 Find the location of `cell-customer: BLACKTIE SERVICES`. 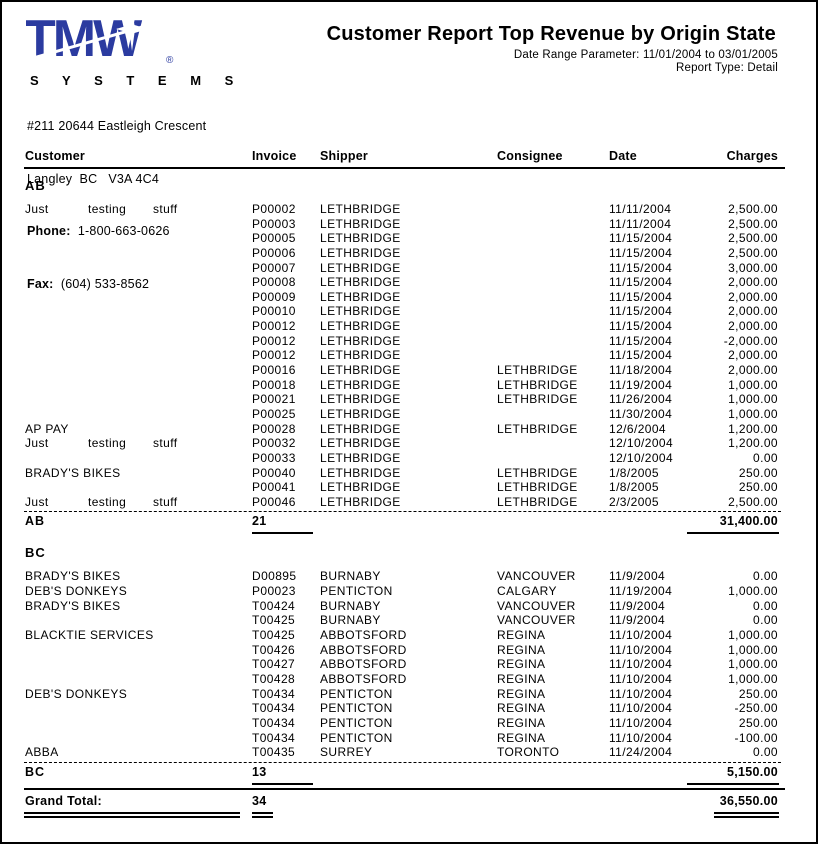

cell-customer: BLACKTIE SERVICES is located at coordinates (89, 635).